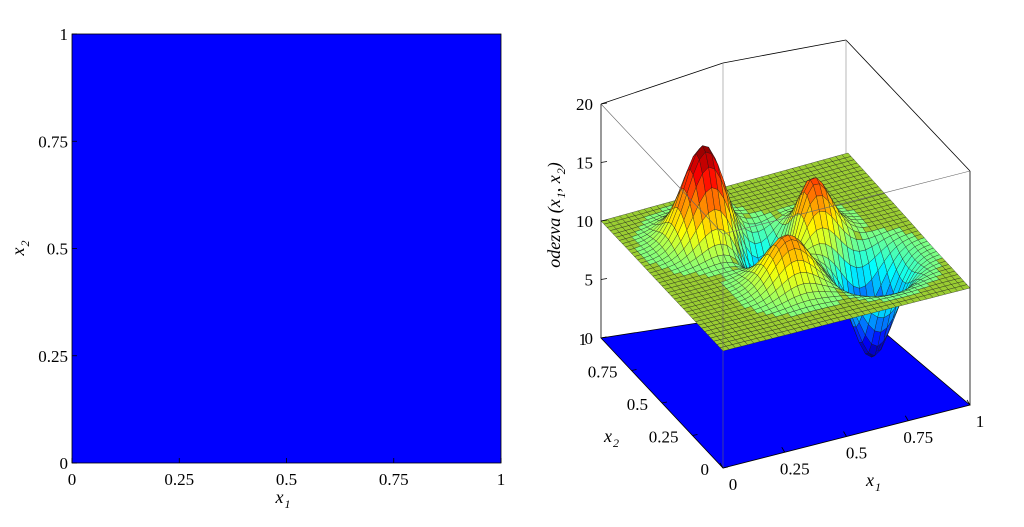  What do you see at coordinates (603, 372) in the screenshot?
I see `right-x2-tick-label: 0.75` at bounding box center [603, 372].